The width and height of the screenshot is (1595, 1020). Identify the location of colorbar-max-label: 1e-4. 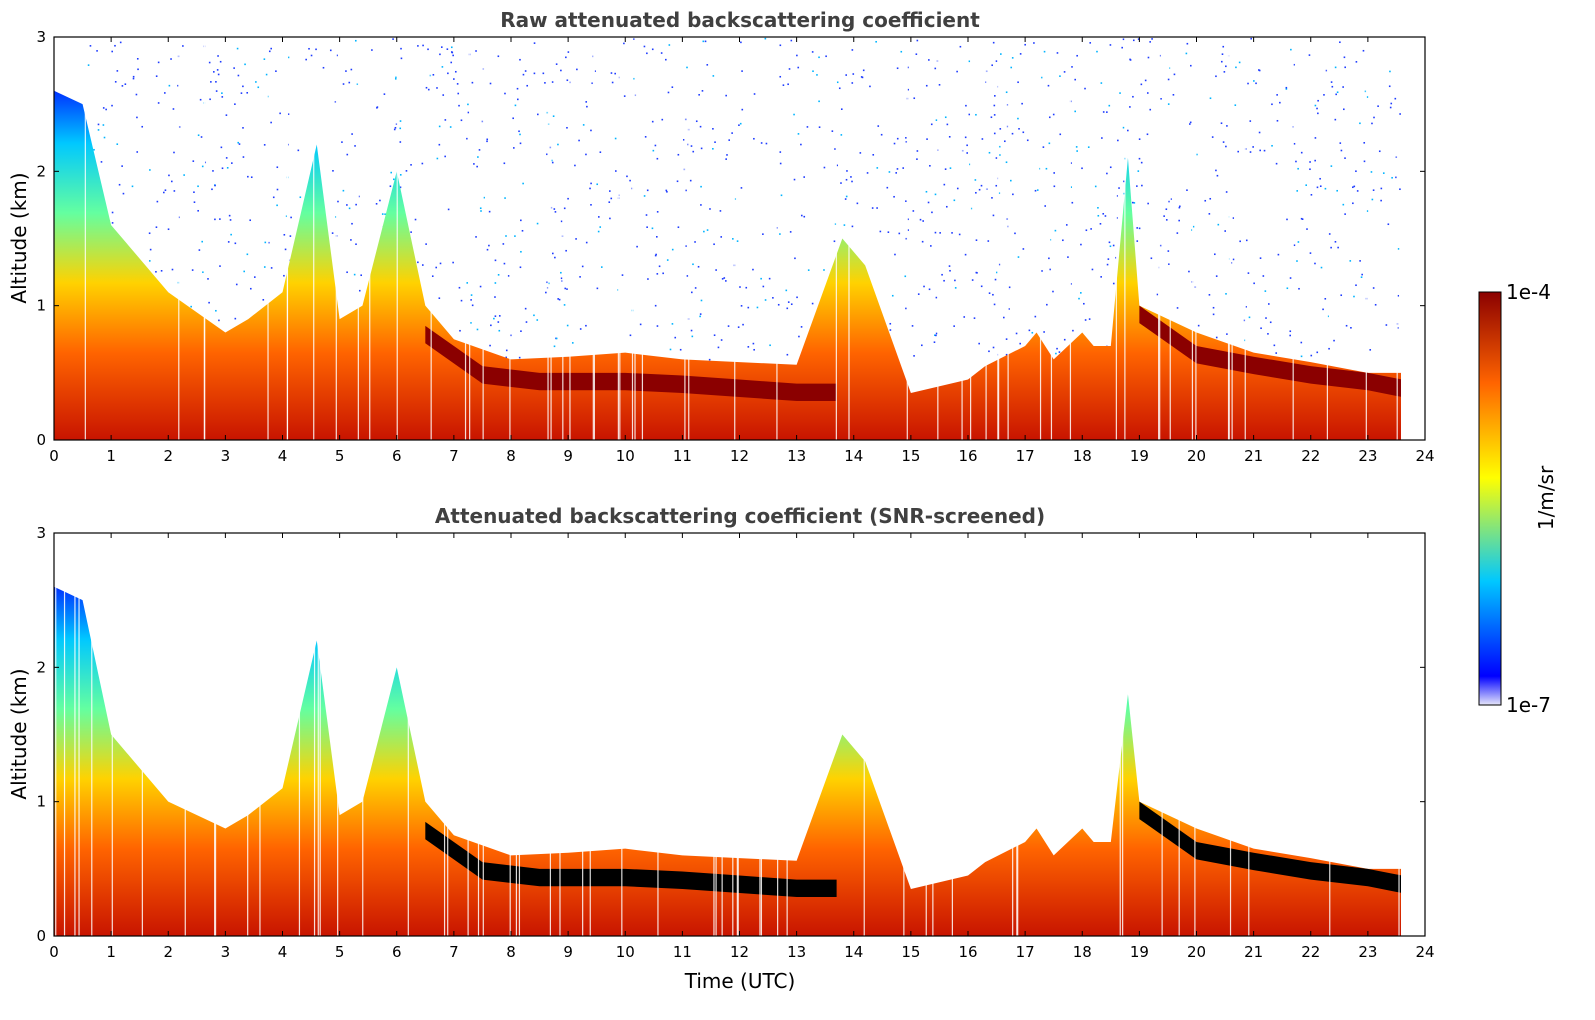
(1528, 292).